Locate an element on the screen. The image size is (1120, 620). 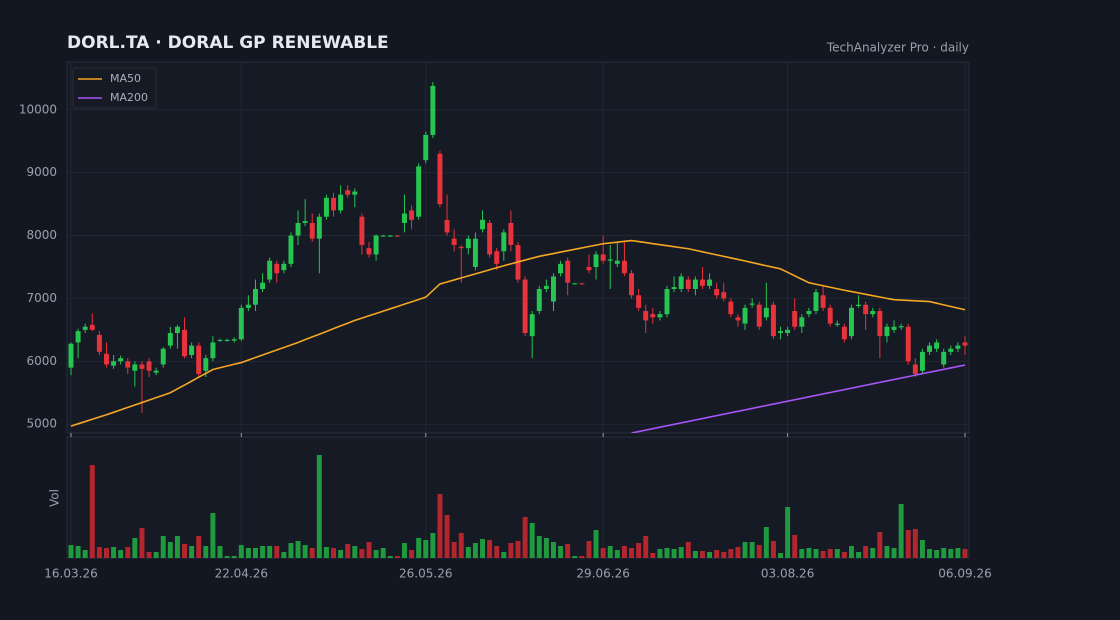
chart-title: DORL.TA · DORAL GP RENEWABLE is located at coordinates (228, 43).